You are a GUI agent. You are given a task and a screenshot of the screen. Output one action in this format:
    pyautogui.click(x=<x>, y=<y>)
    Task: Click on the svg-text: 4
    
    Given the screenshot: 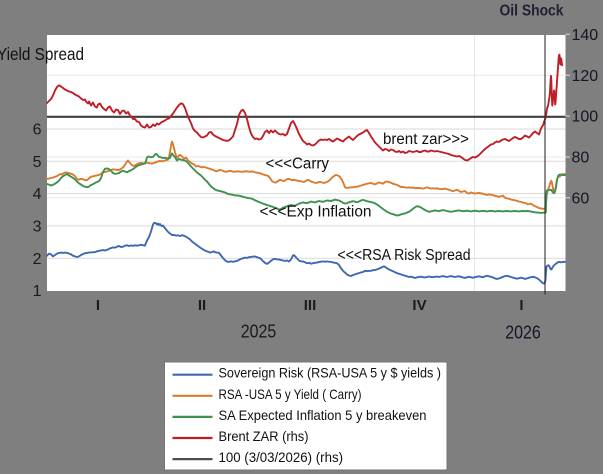 What is the action you would take?
    pyautogui.click(x=37, y=194)
    